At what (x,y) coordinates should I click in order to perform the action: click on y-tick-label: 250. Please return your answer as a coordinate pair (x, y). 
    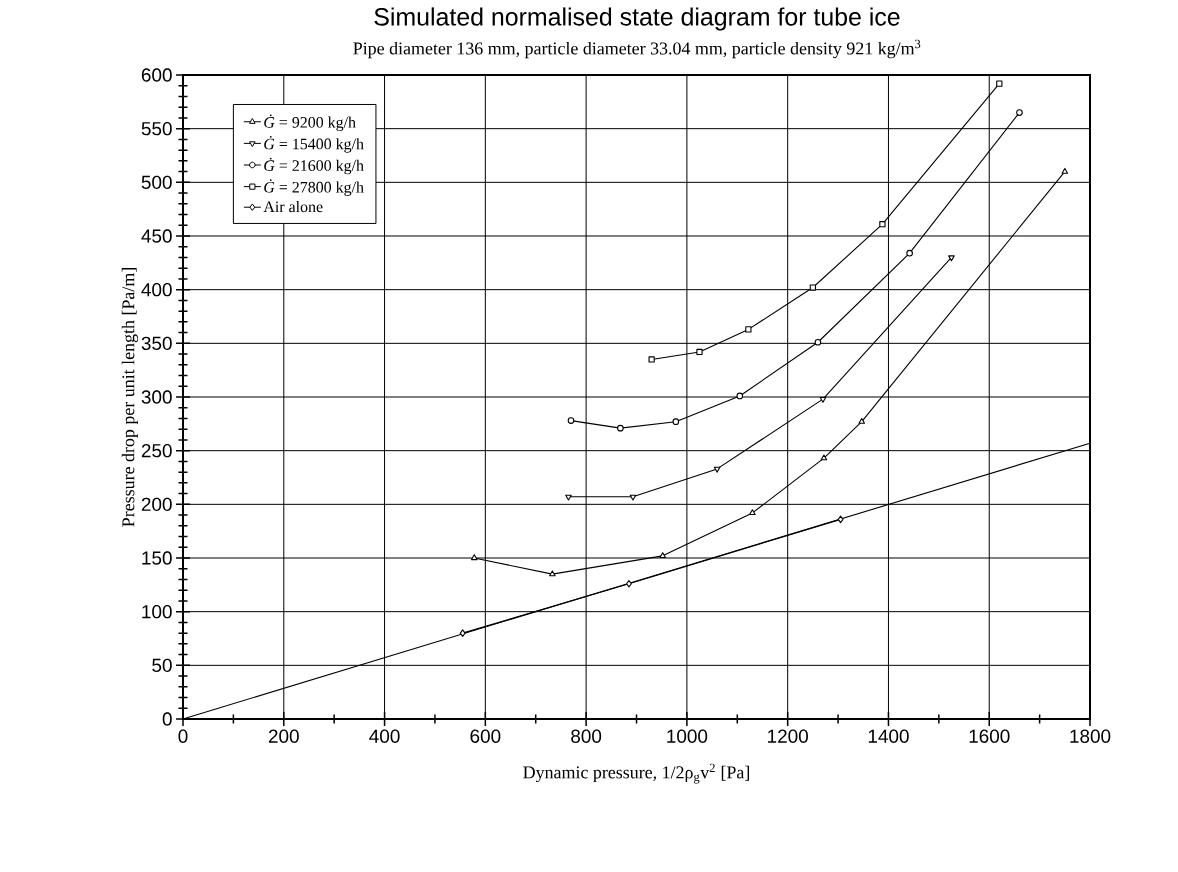
    Looking at the image, I should click on (156, 450).